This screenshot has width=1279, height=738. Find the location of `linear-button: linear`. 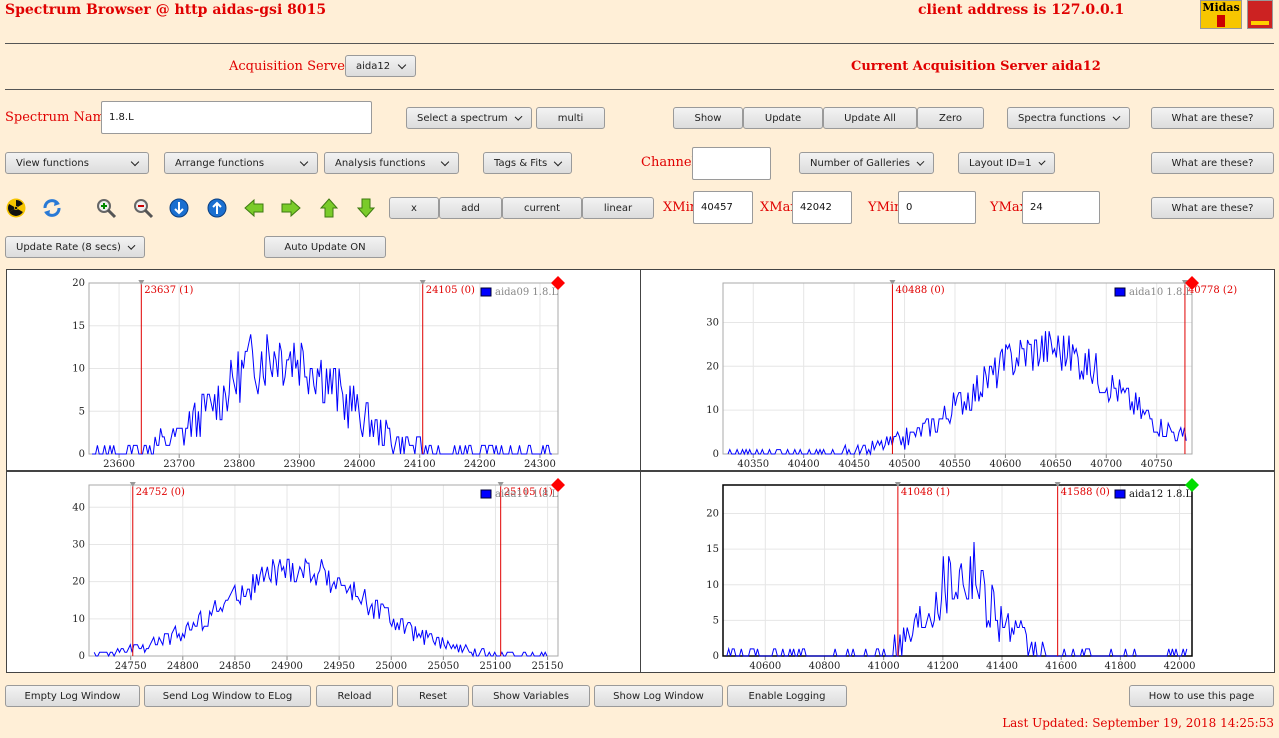

linear-button: linear is located at coordinates (618, 208).